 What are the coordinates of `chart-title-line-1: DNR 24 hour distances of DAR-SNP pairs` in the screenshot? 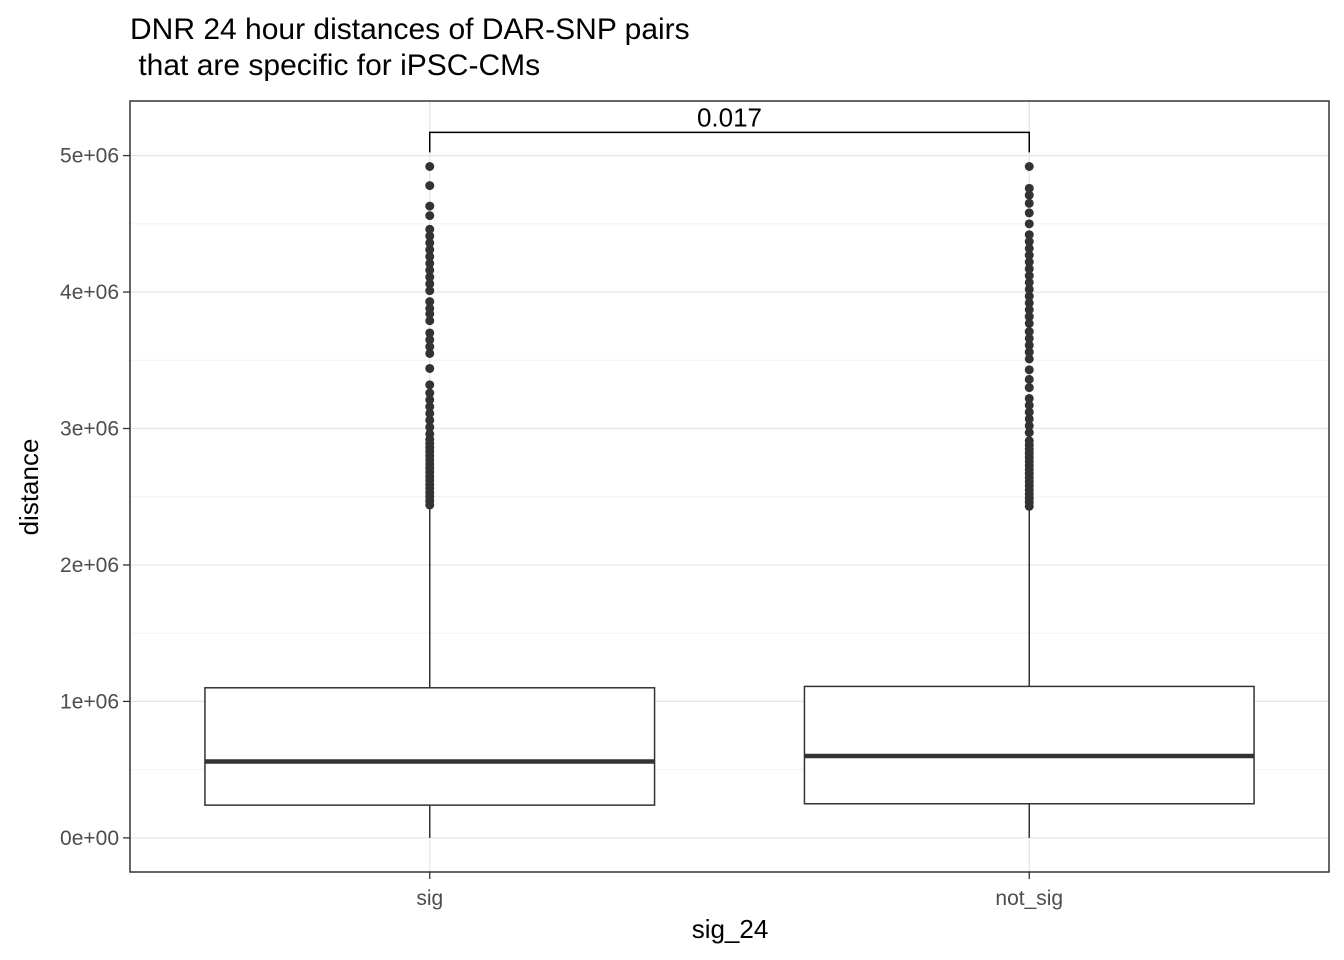 It's located at (410, 29).